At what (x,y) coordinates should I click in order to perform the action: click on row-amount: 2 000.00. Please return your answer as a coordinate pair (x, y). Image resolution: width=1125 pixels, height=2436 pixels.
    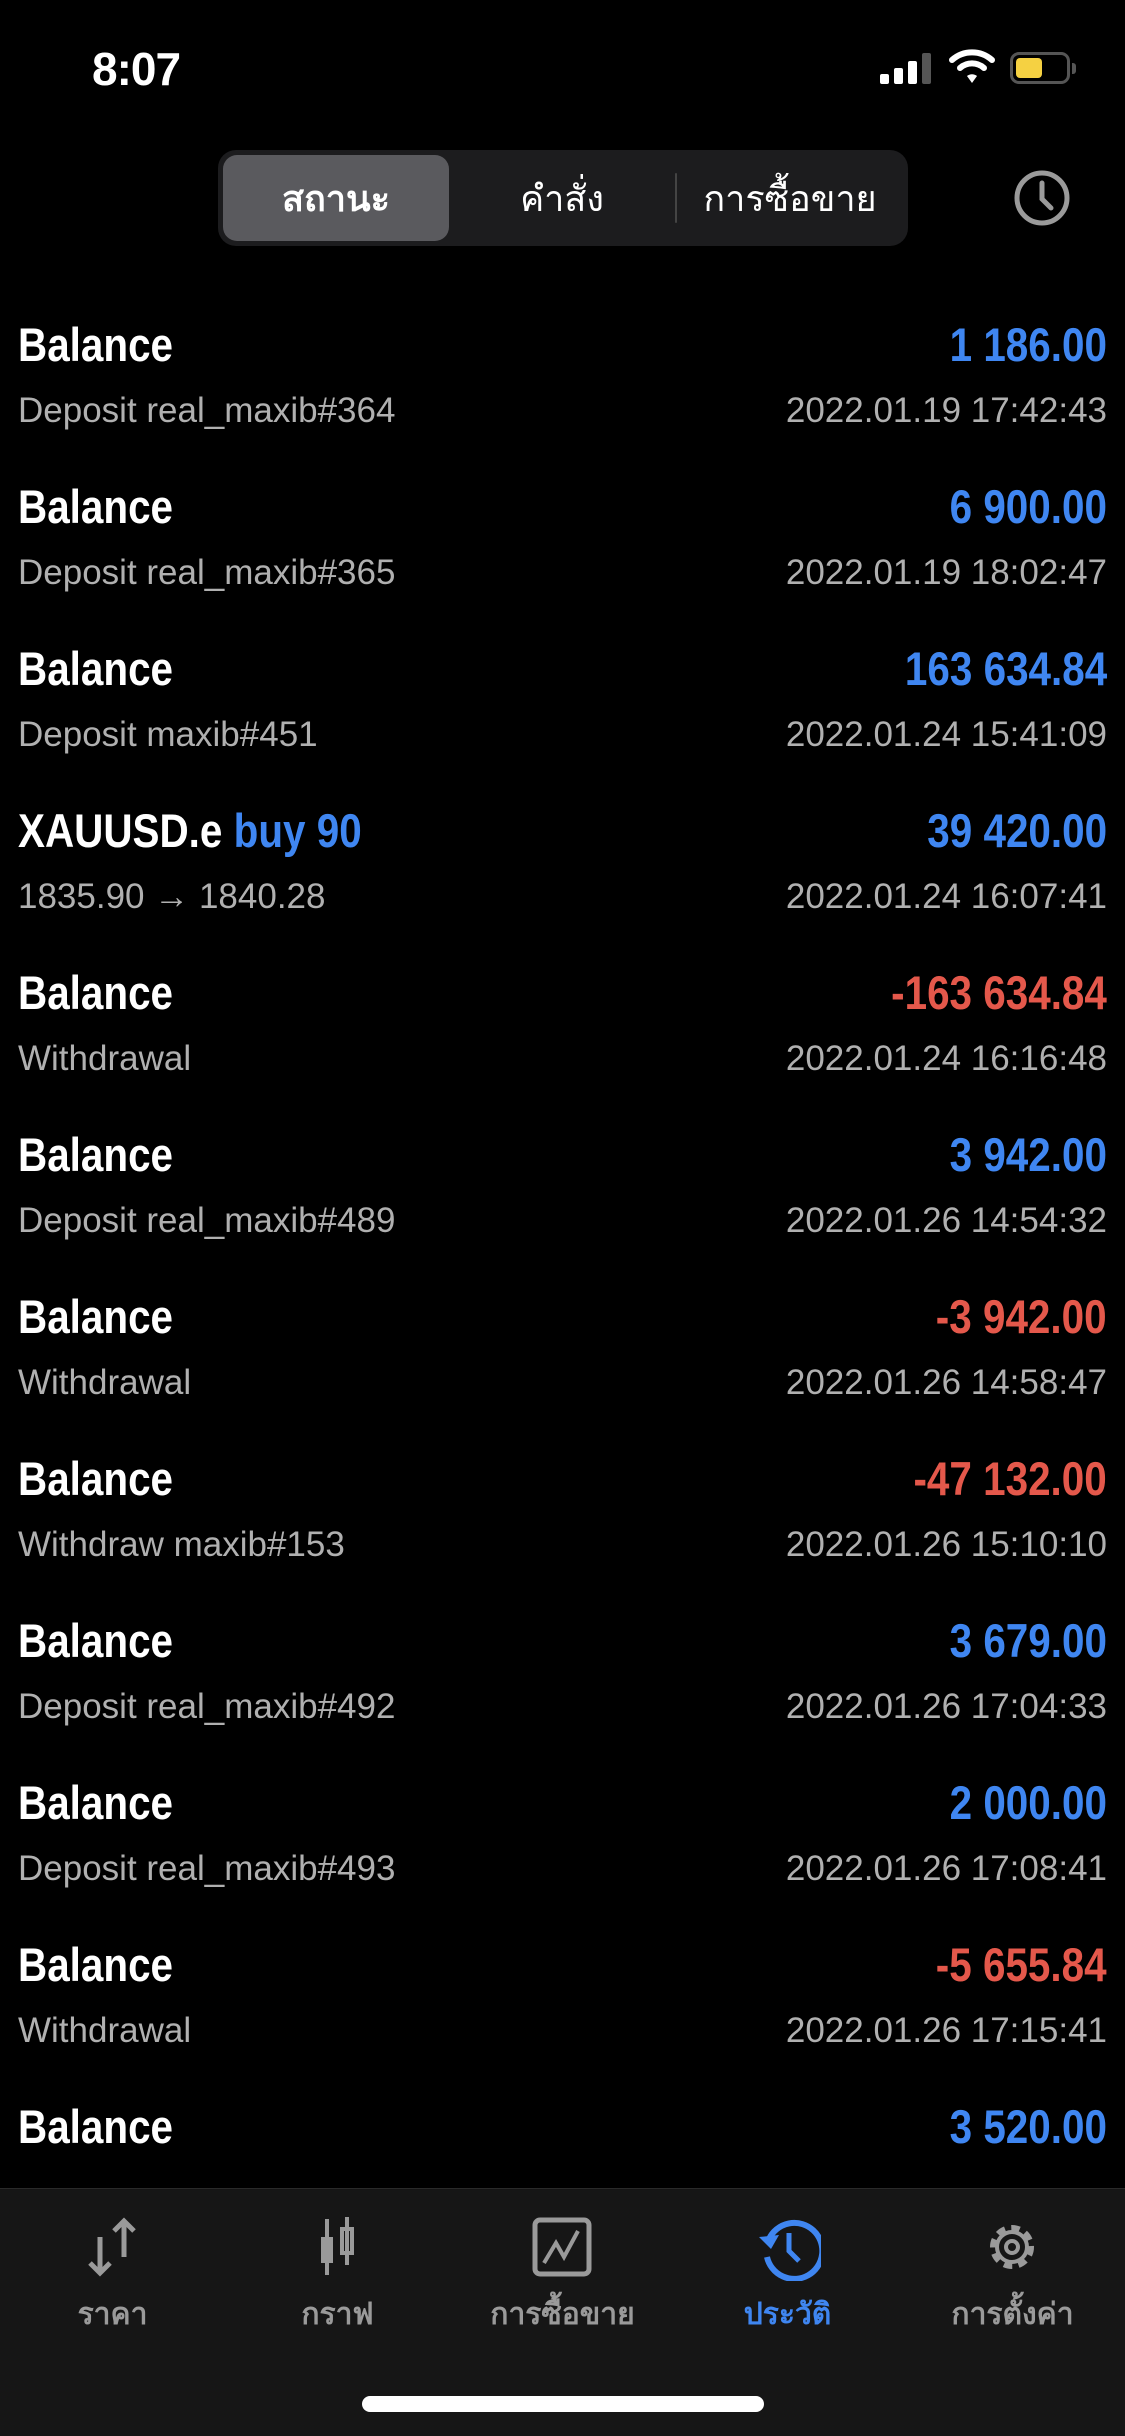
    Looking at the image, I should click on (1028, 1802).